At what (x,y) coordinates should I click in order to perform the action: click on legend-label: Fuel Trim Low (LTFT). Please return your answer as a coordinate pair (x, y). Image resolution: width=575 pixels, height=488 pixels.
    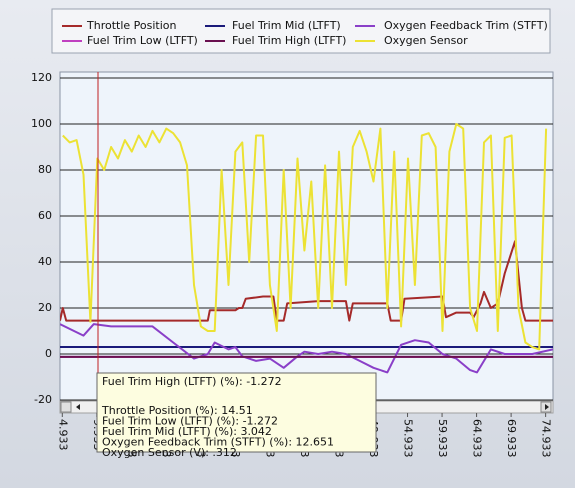
    Looking at the image, I should click on (142, 40).